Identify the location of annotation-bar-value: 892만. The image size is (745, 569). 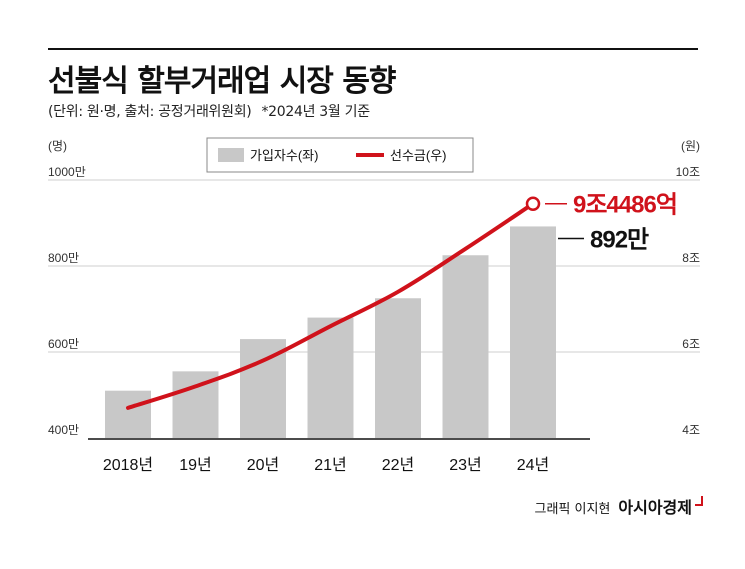
(619, 239).